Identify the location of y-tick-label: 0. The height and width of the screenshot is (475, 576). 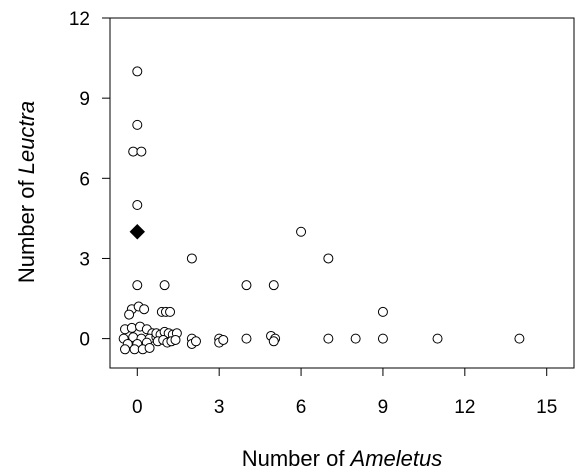
(84, 340).